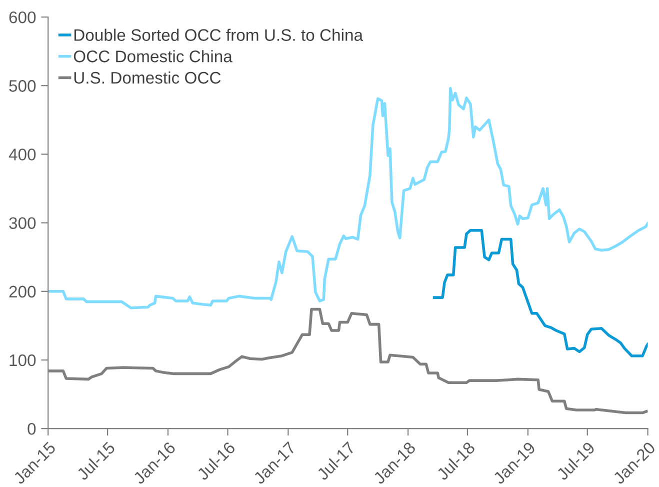 Image resolution: width=659 pixels, height=487 pixels. What do you see at coordinates (23, 360) in the screenshot?
I see `y-tick-label: 100` at bounding box center [23, 360].